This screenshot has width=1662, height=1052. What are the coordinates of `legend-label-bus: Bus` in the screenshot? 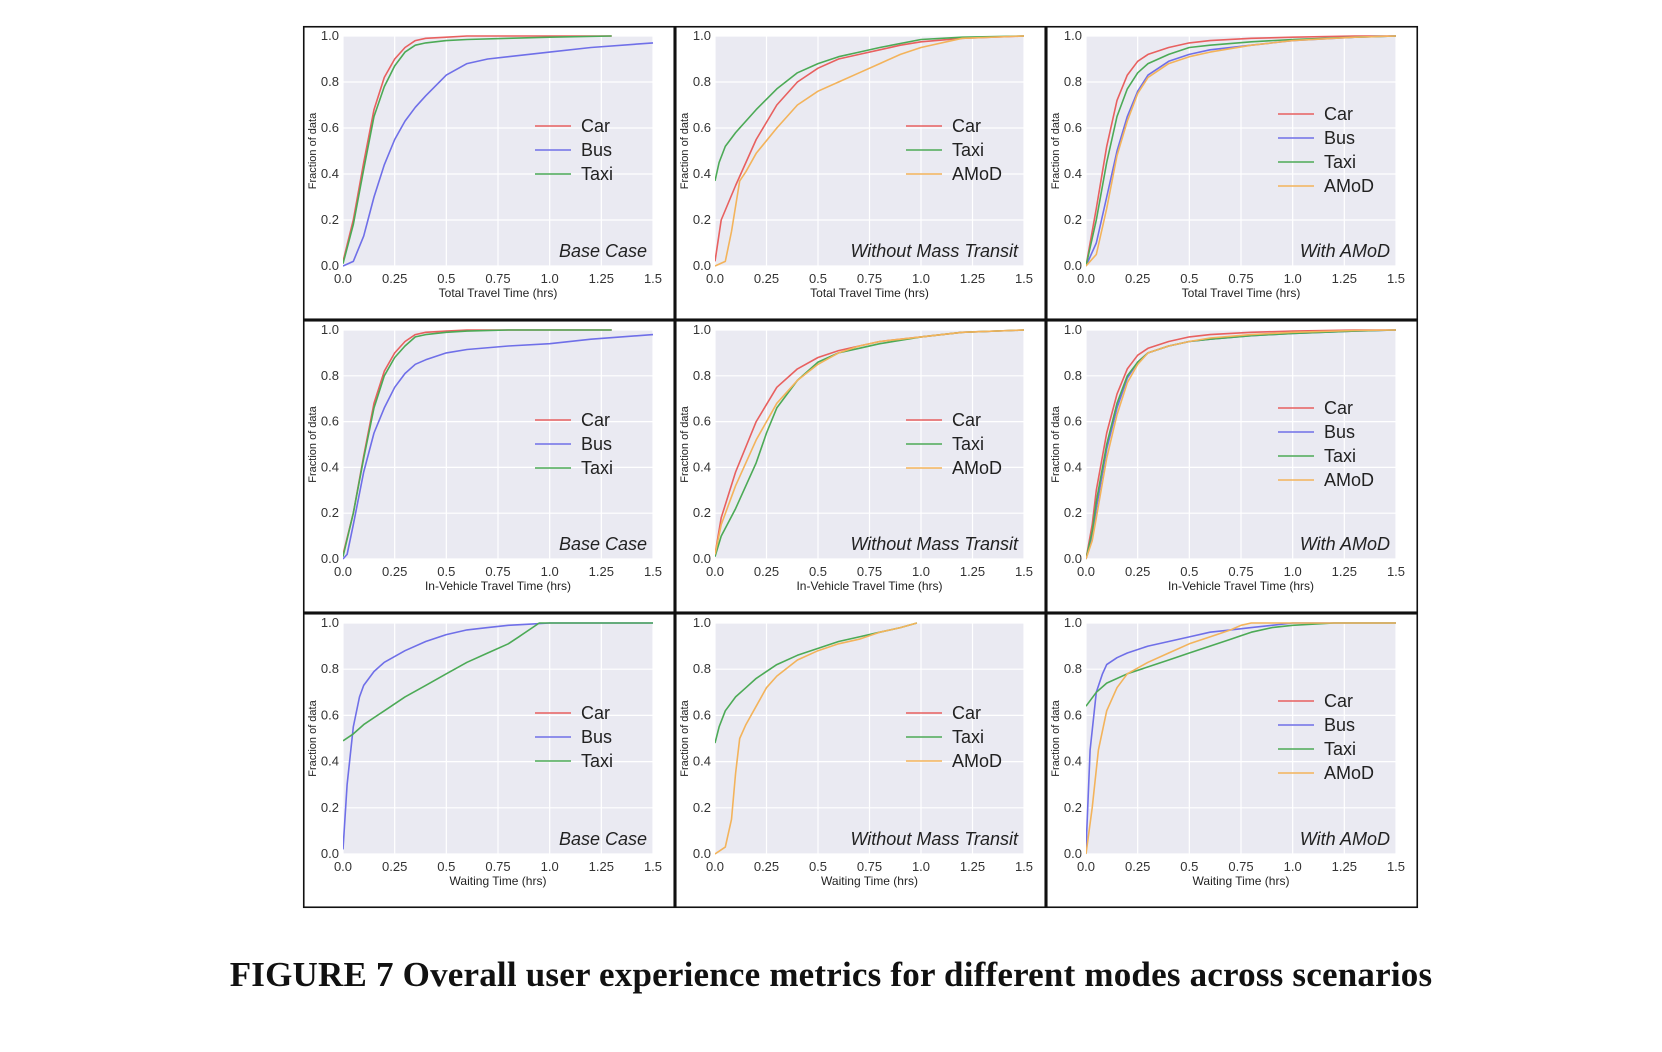 It's located at (596, 737).